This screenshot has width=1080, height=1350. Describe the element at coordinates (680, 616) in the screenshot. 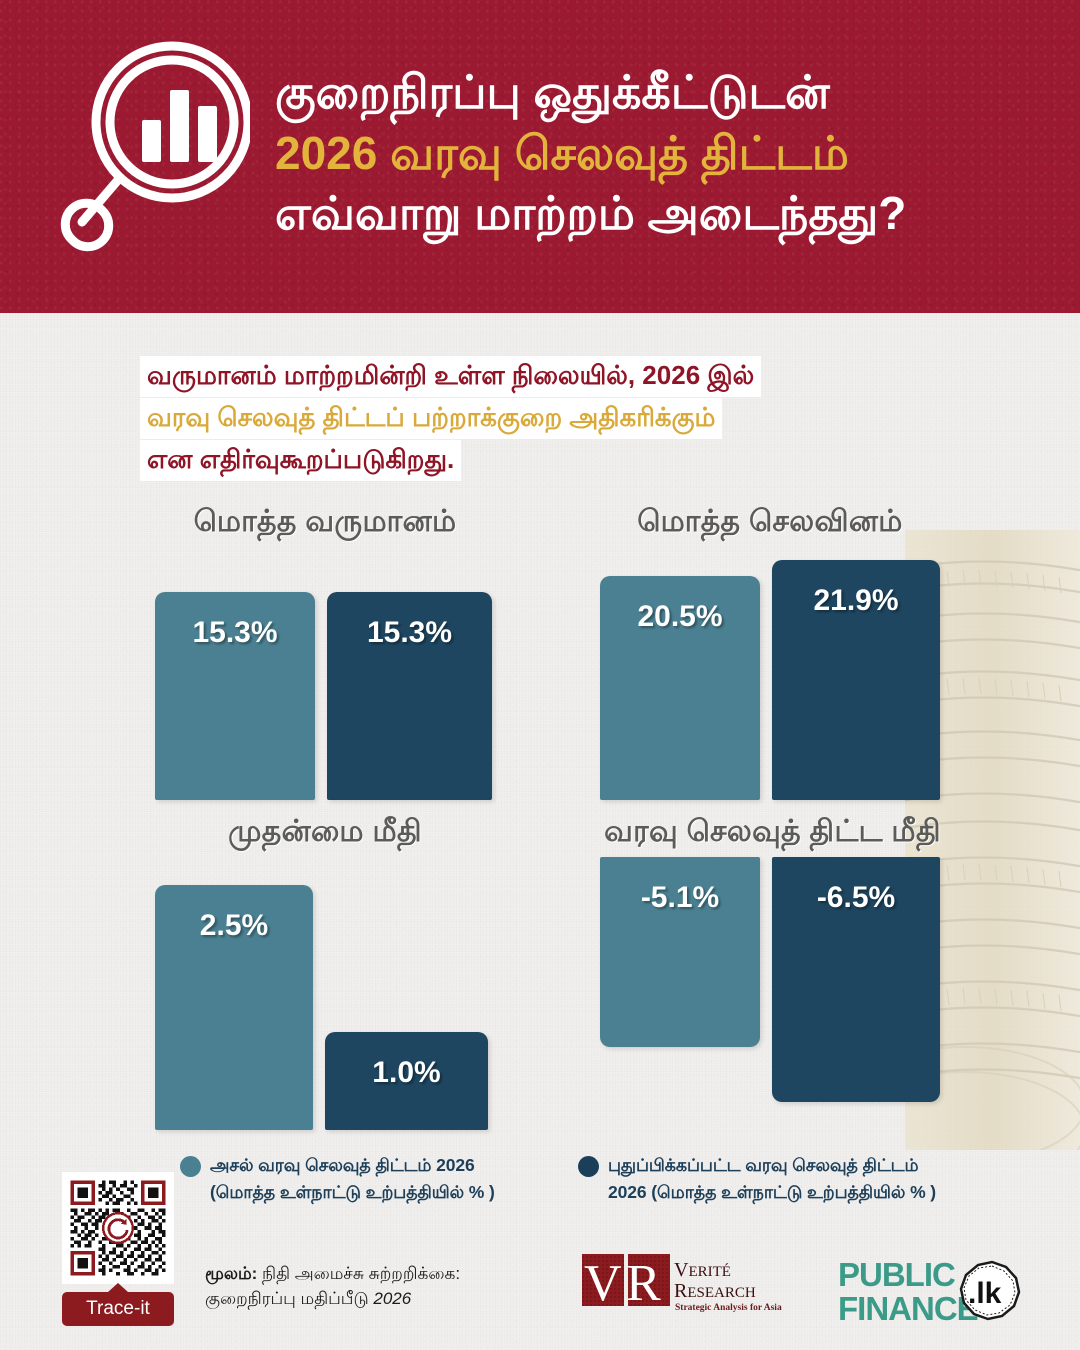

I see `bar-value-label: 20.5%` at that location.